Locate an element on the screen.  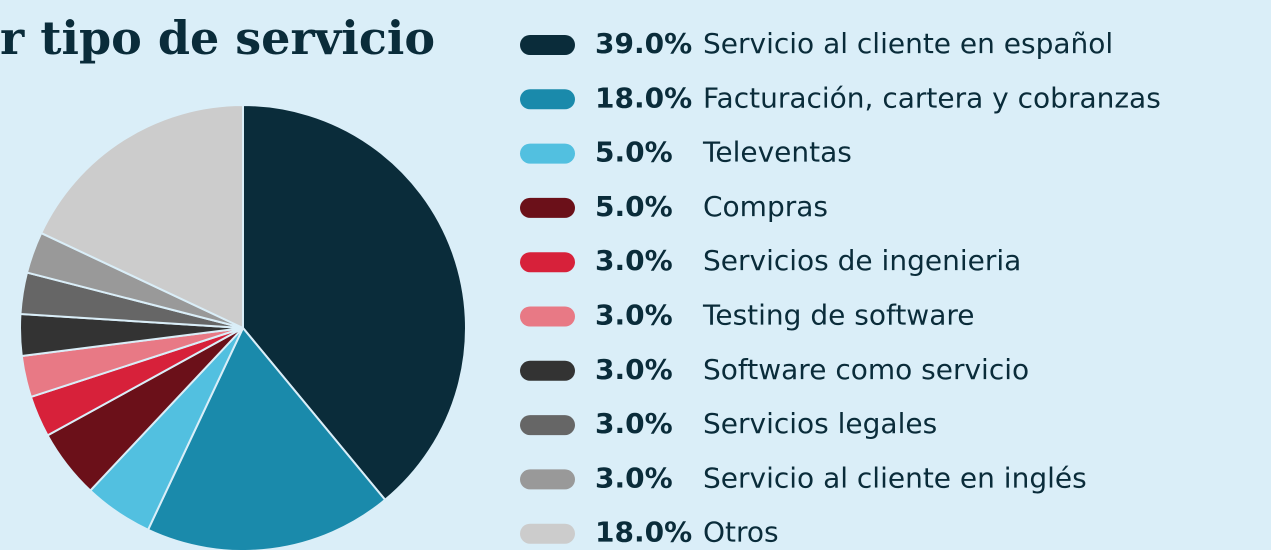
legend-label: Software como servicio is located at coordinates (866, 369).